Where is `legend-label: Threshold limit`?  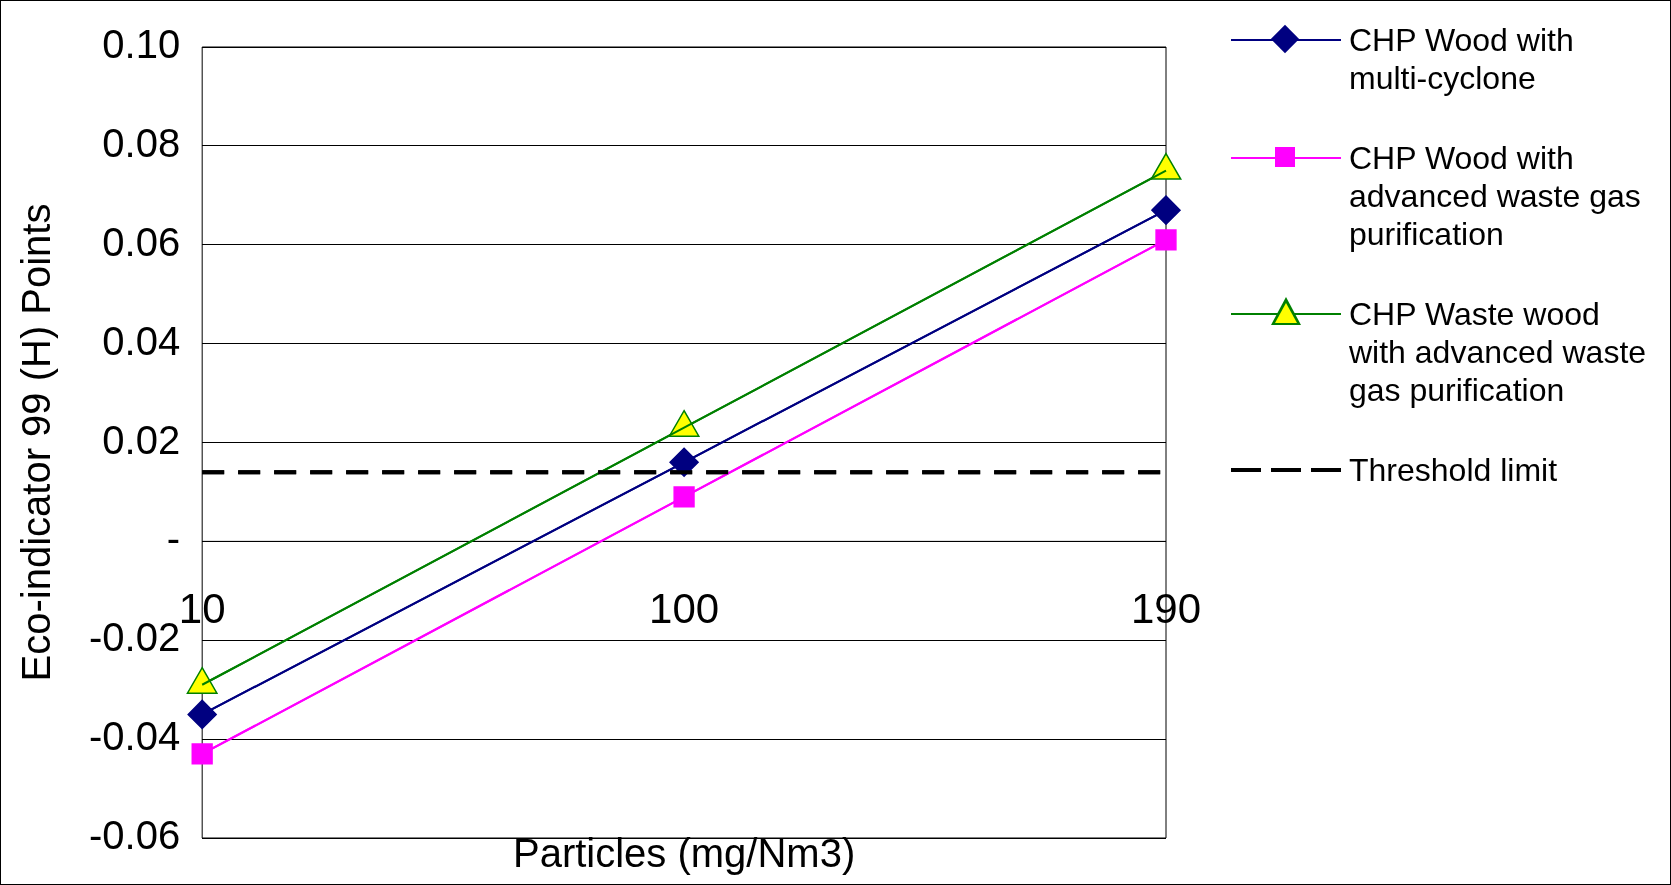
legend-label: Threshold limit is located at coordinates (1454, 470).